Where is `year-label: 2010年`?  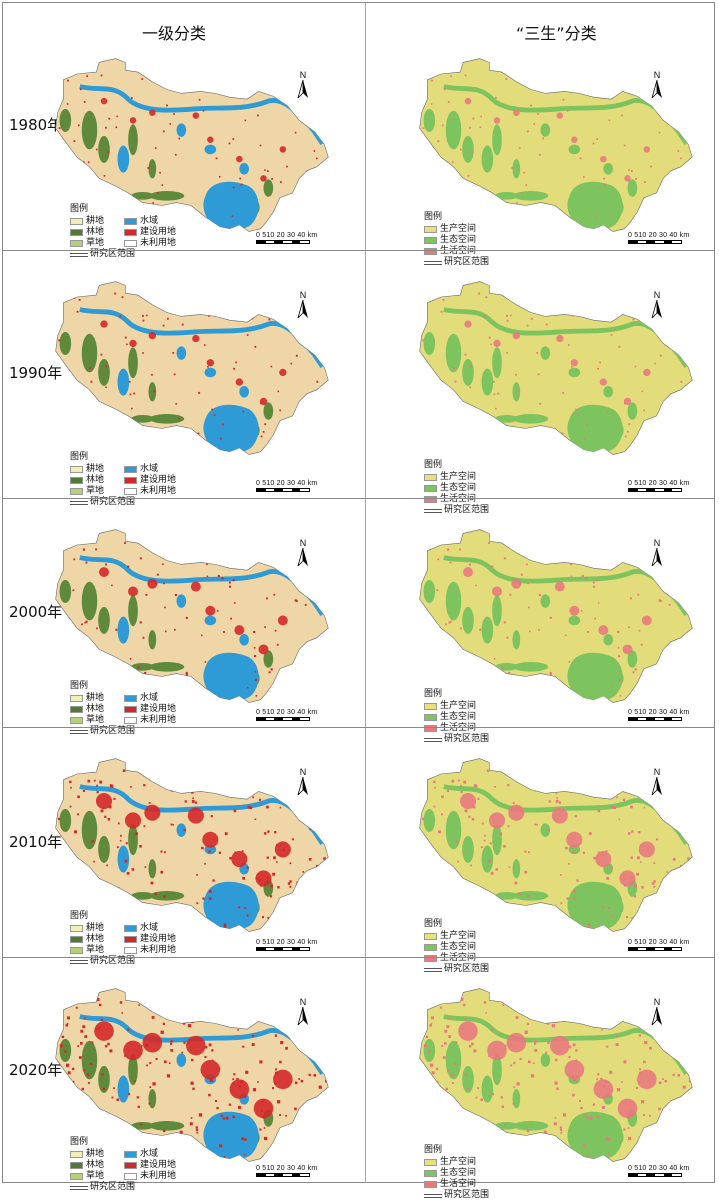
year-label: 2010年 is located at coordinates (36, 842).